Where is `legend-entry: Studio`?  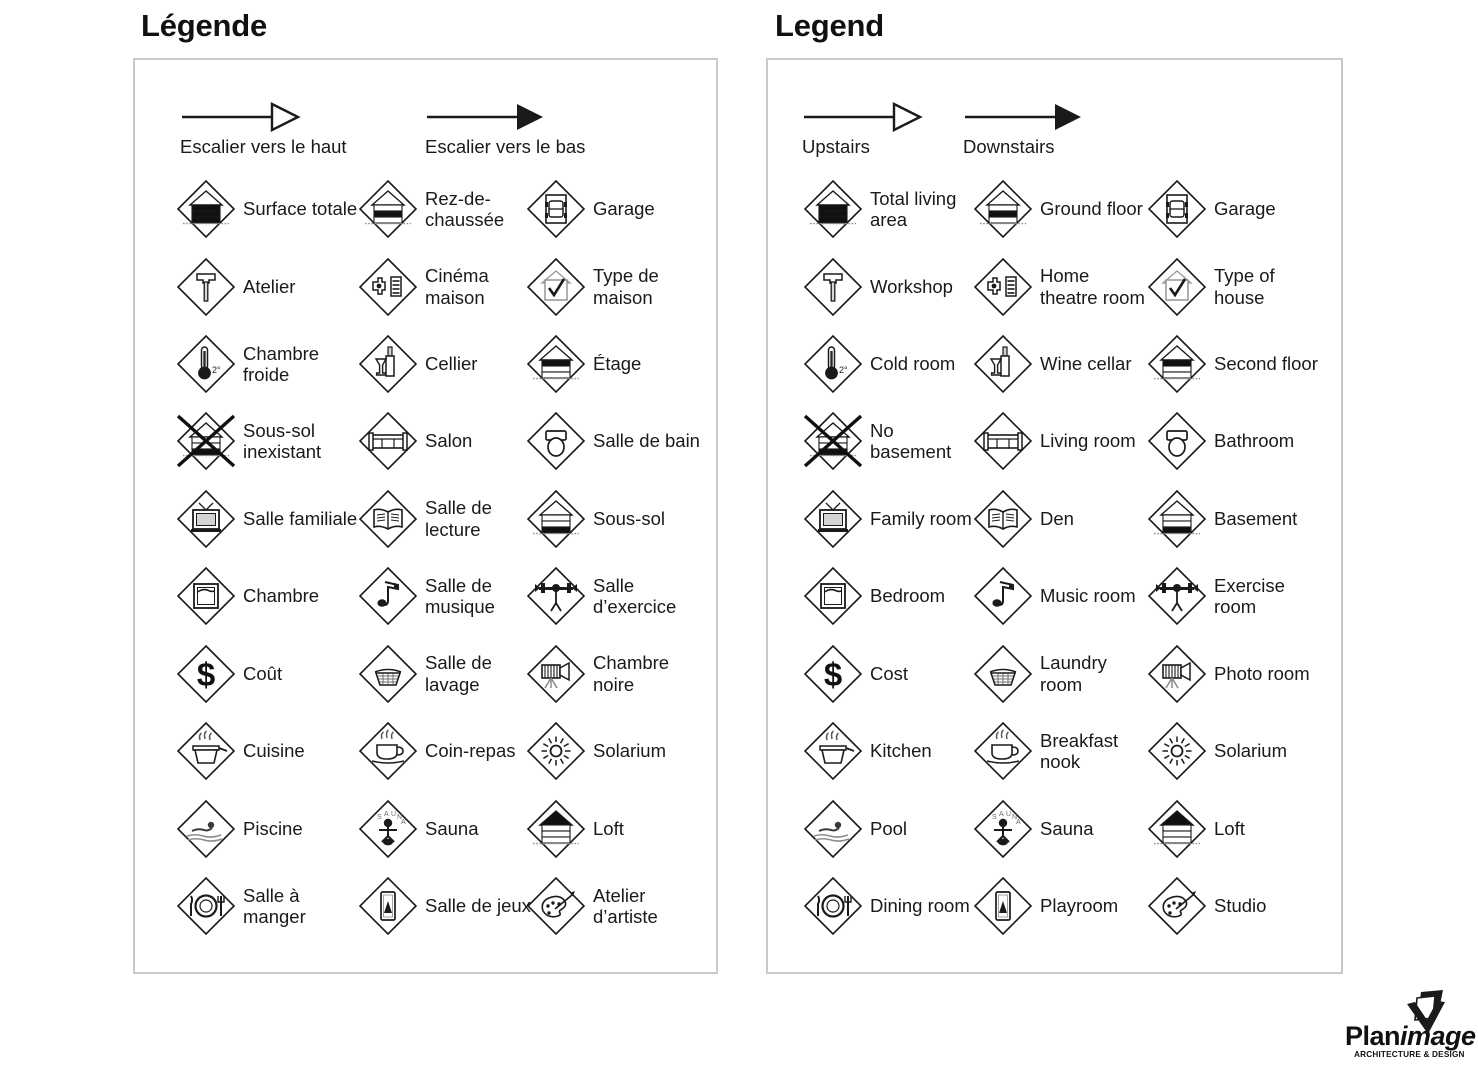 legend-entry: Studio is located at coordinates (1236, 906).